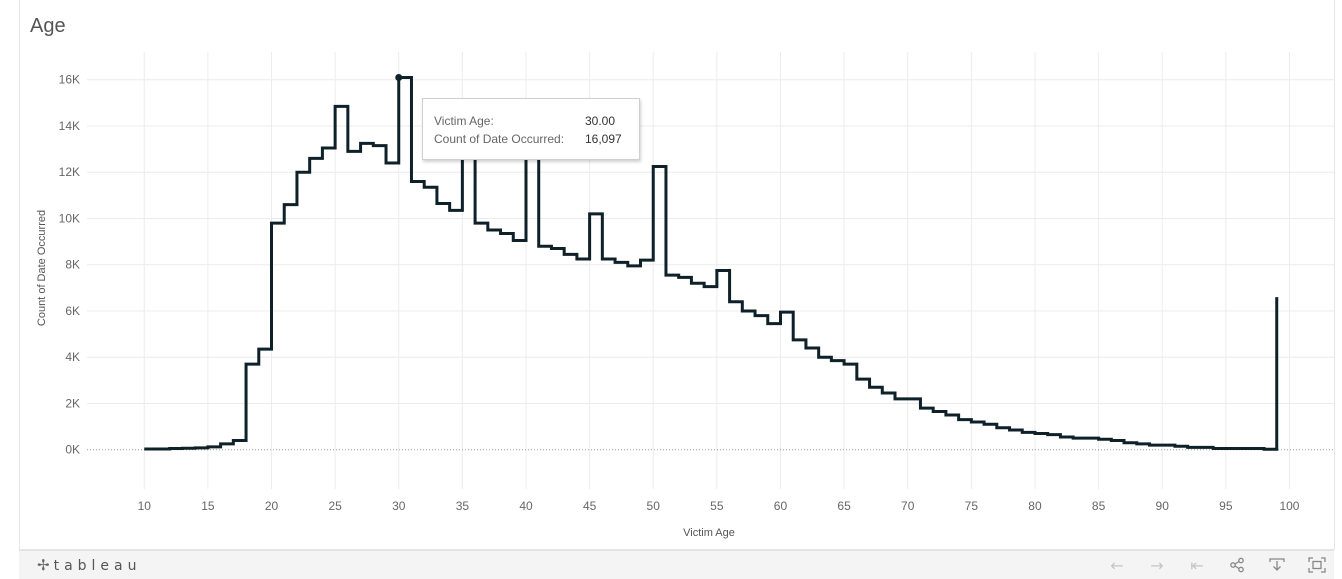  Describe the element at coordinates (72, 403) in the screenshot. I see `y-tick-label: 2K` at that location.